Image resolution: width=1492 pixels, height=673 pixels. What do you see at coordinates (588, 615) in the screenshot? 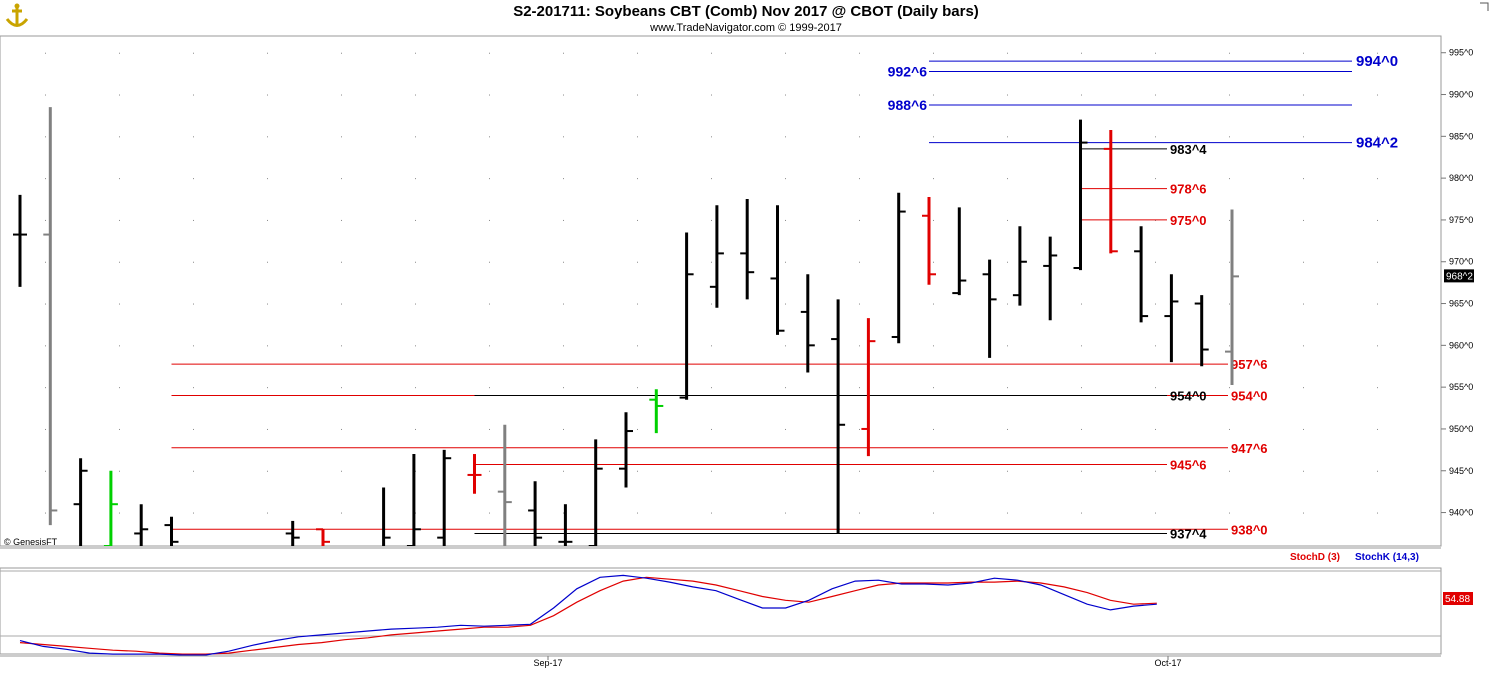
I see `stochastic-series-line` at bounding box center [588, 615].